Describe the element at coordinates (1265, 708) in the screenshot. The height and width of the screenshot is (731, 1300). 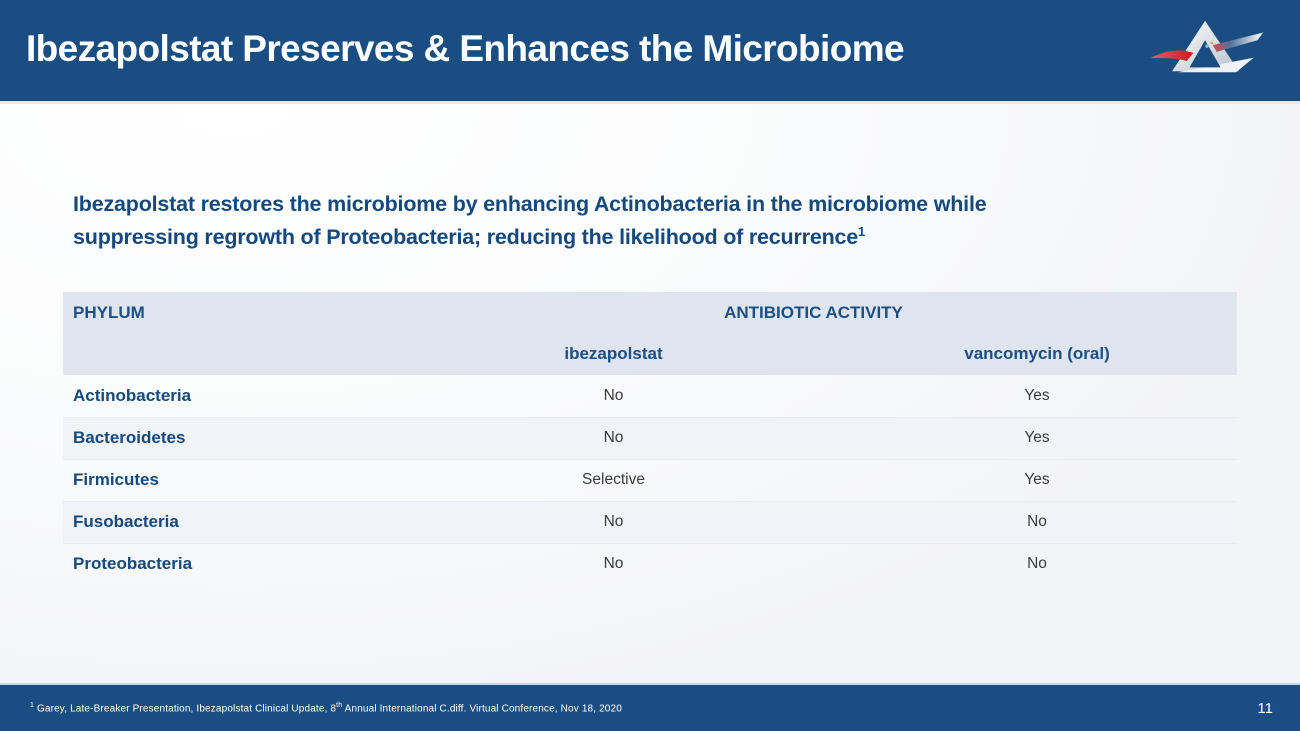
I see `page-number: 11` at that location.